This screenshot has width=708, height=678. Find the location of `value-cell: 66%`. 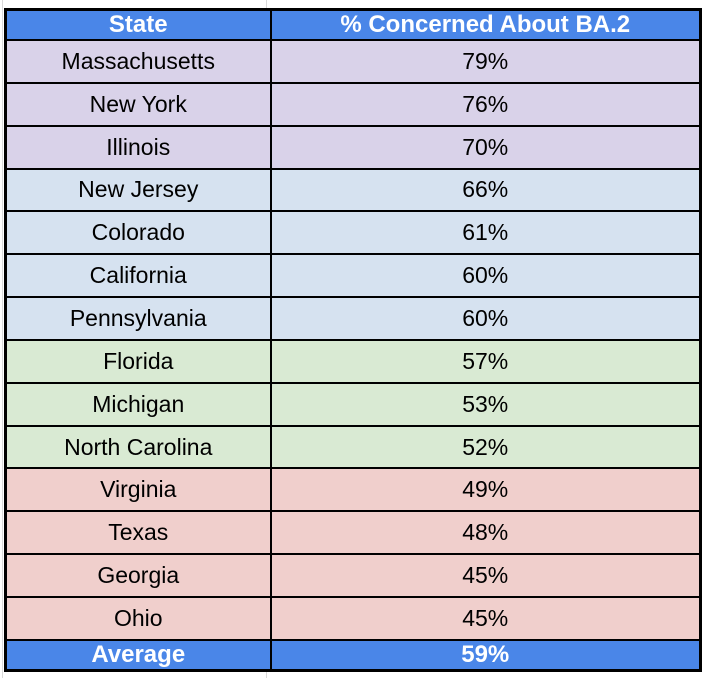

value-cell: 66% is located at coordinates (485, 190).